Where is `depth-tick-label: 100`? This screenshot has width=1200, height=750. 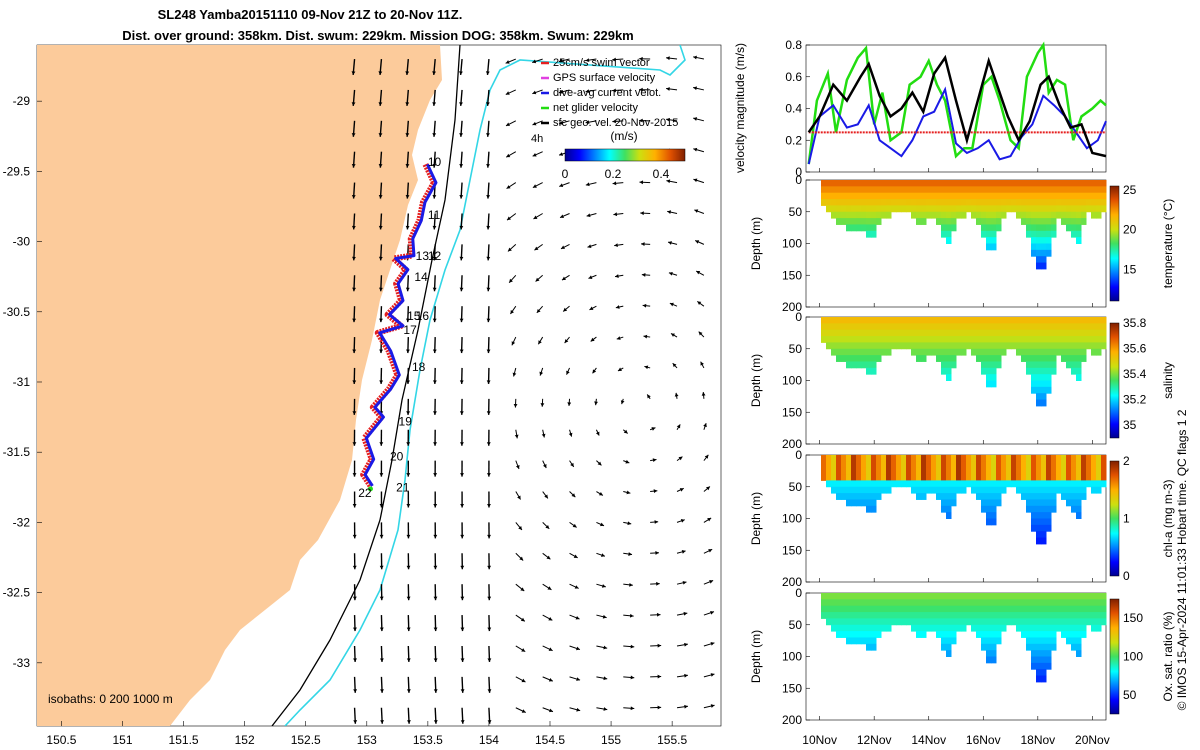 depth-tick-label: 100 is located at coordinates (792, 657).